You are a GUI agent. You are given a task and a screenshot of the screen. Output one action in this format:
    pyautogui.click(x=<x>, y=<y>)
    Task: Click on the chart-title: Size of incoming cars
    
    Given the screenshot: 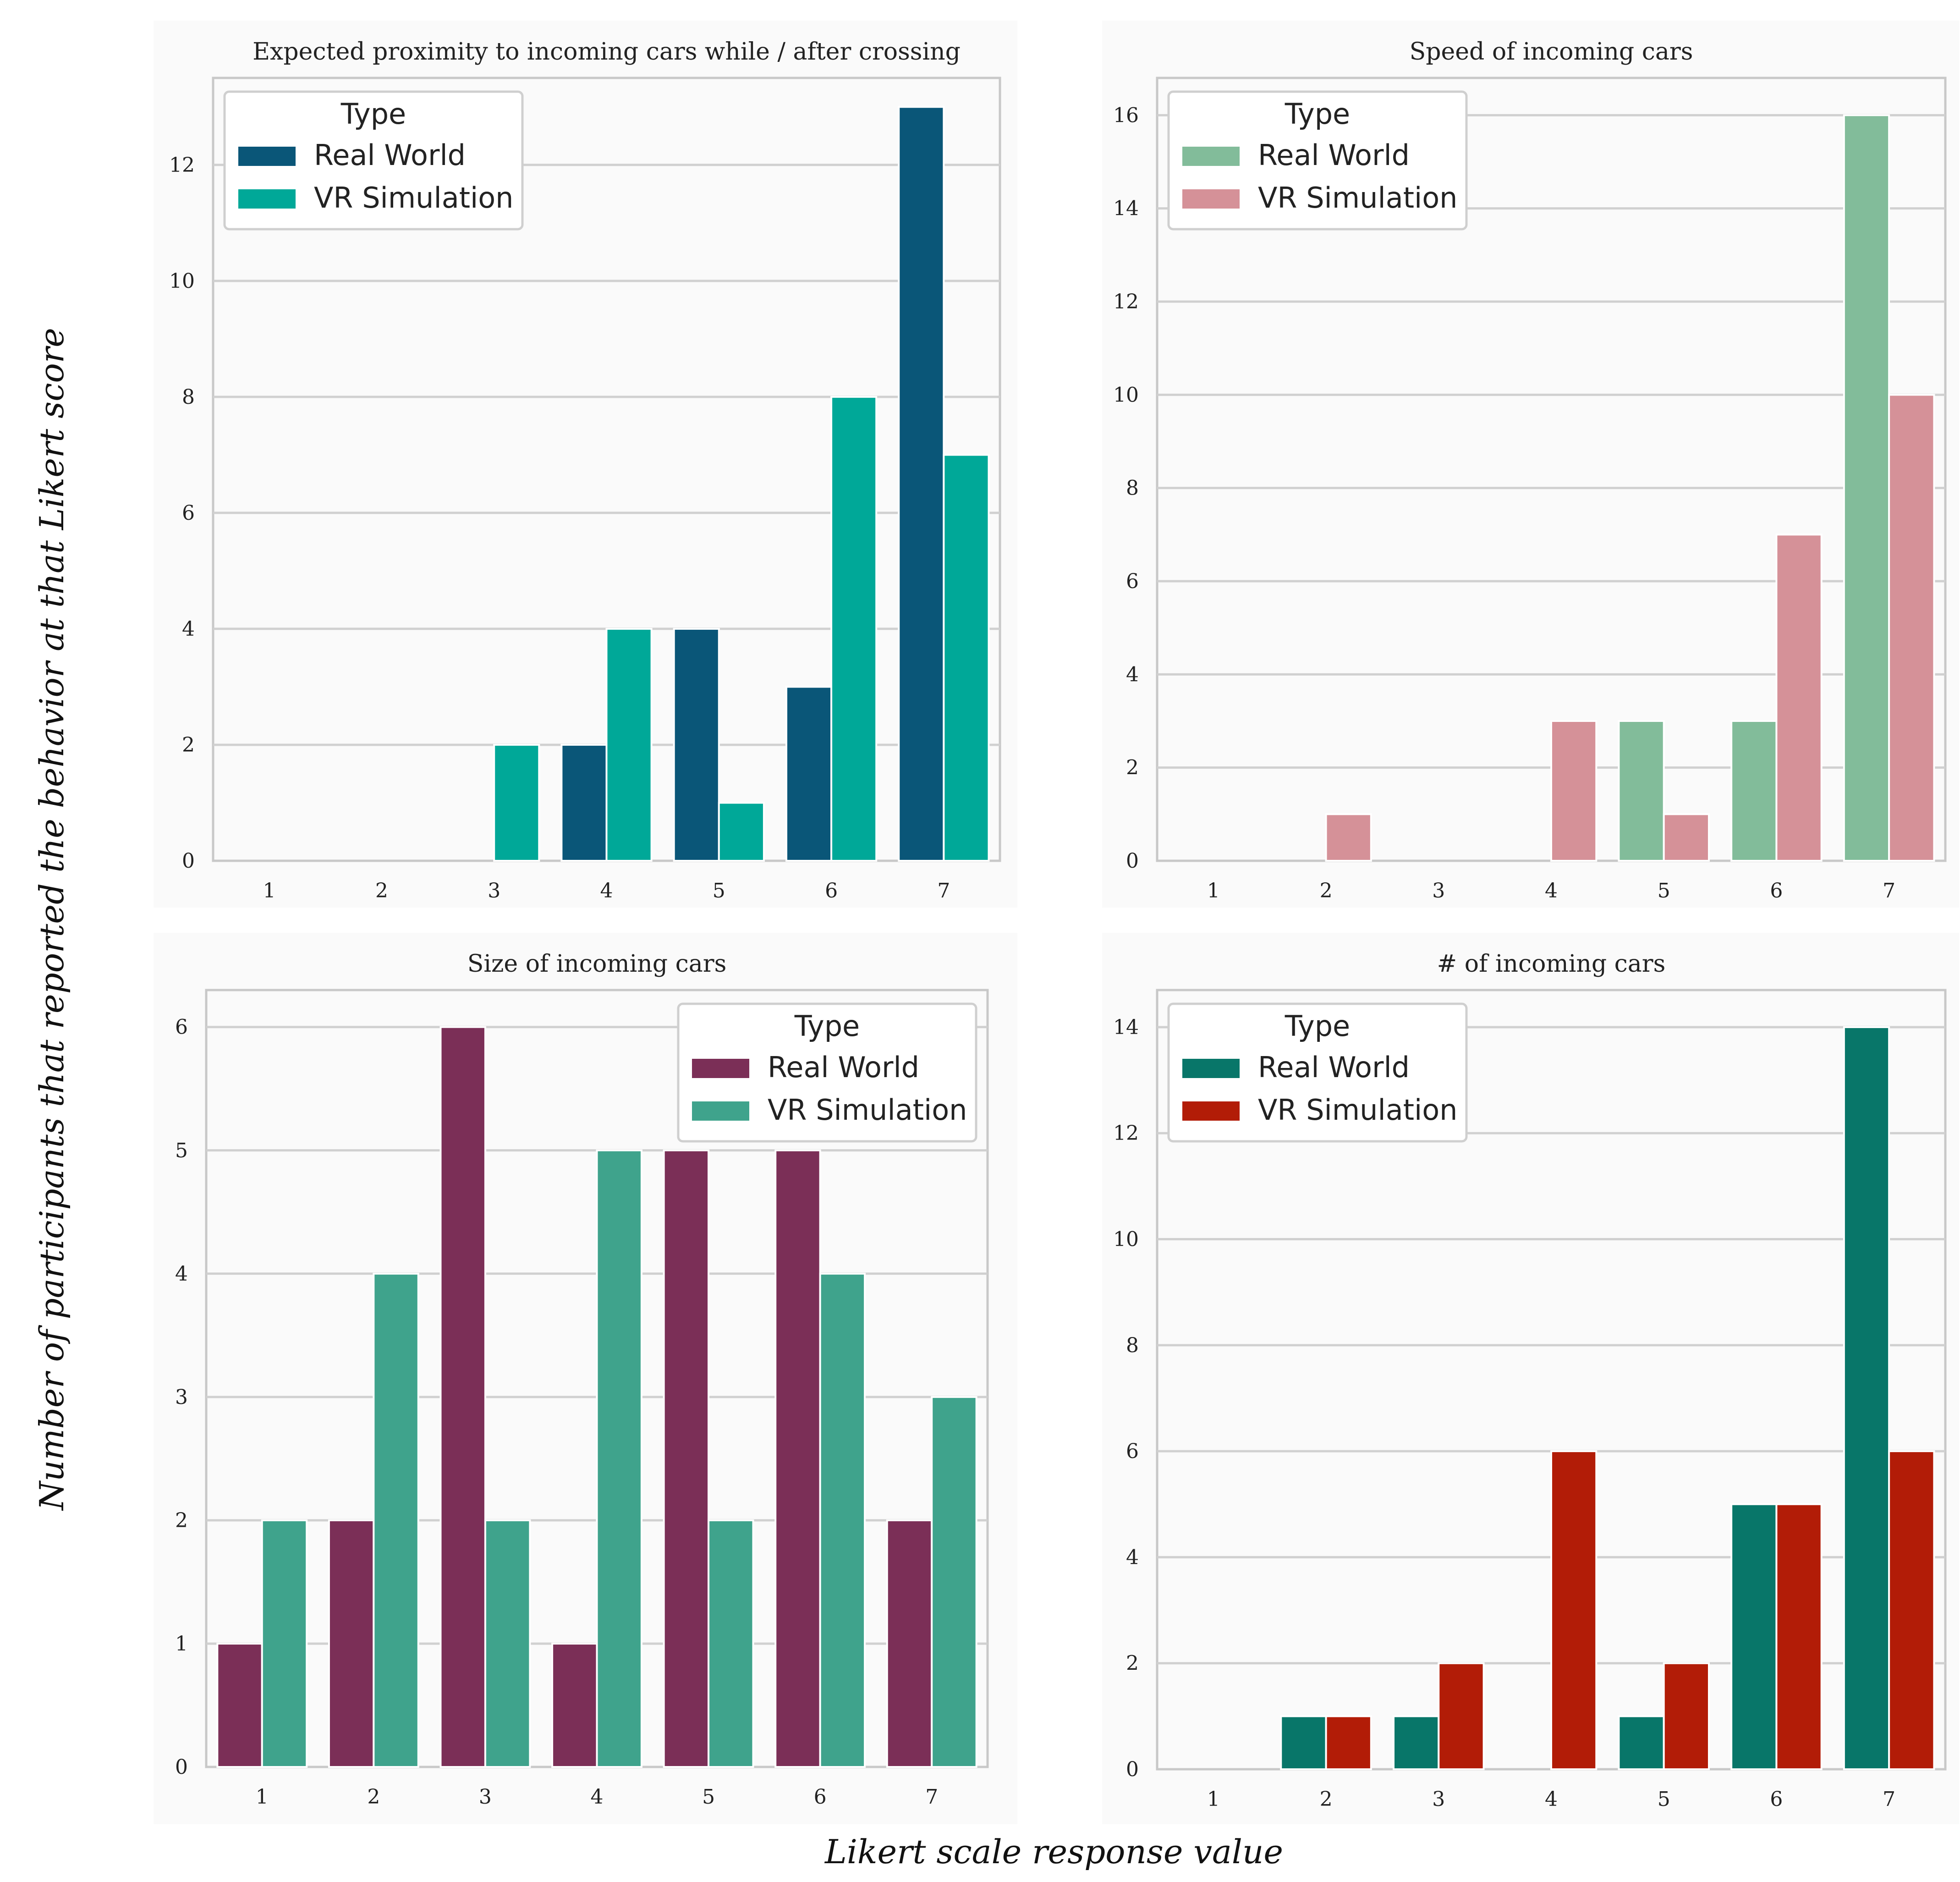 What is the action you would take?
    pyautogui.click(x=597, y=964)
    